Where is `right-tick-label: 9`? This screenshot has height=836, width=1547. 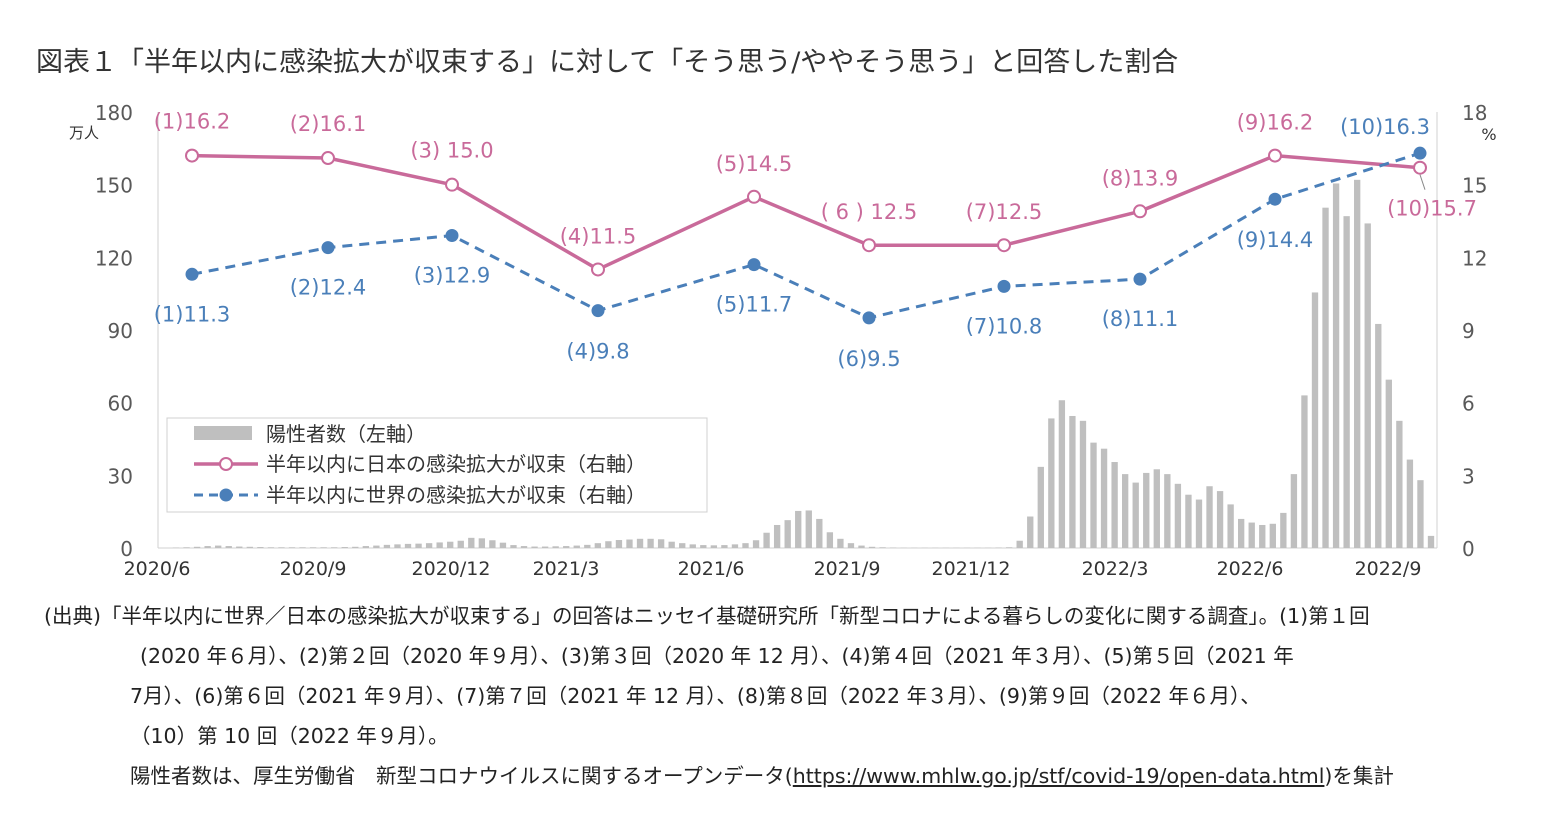
right-tick-label: 9 is located at coordinates (1468, 331).